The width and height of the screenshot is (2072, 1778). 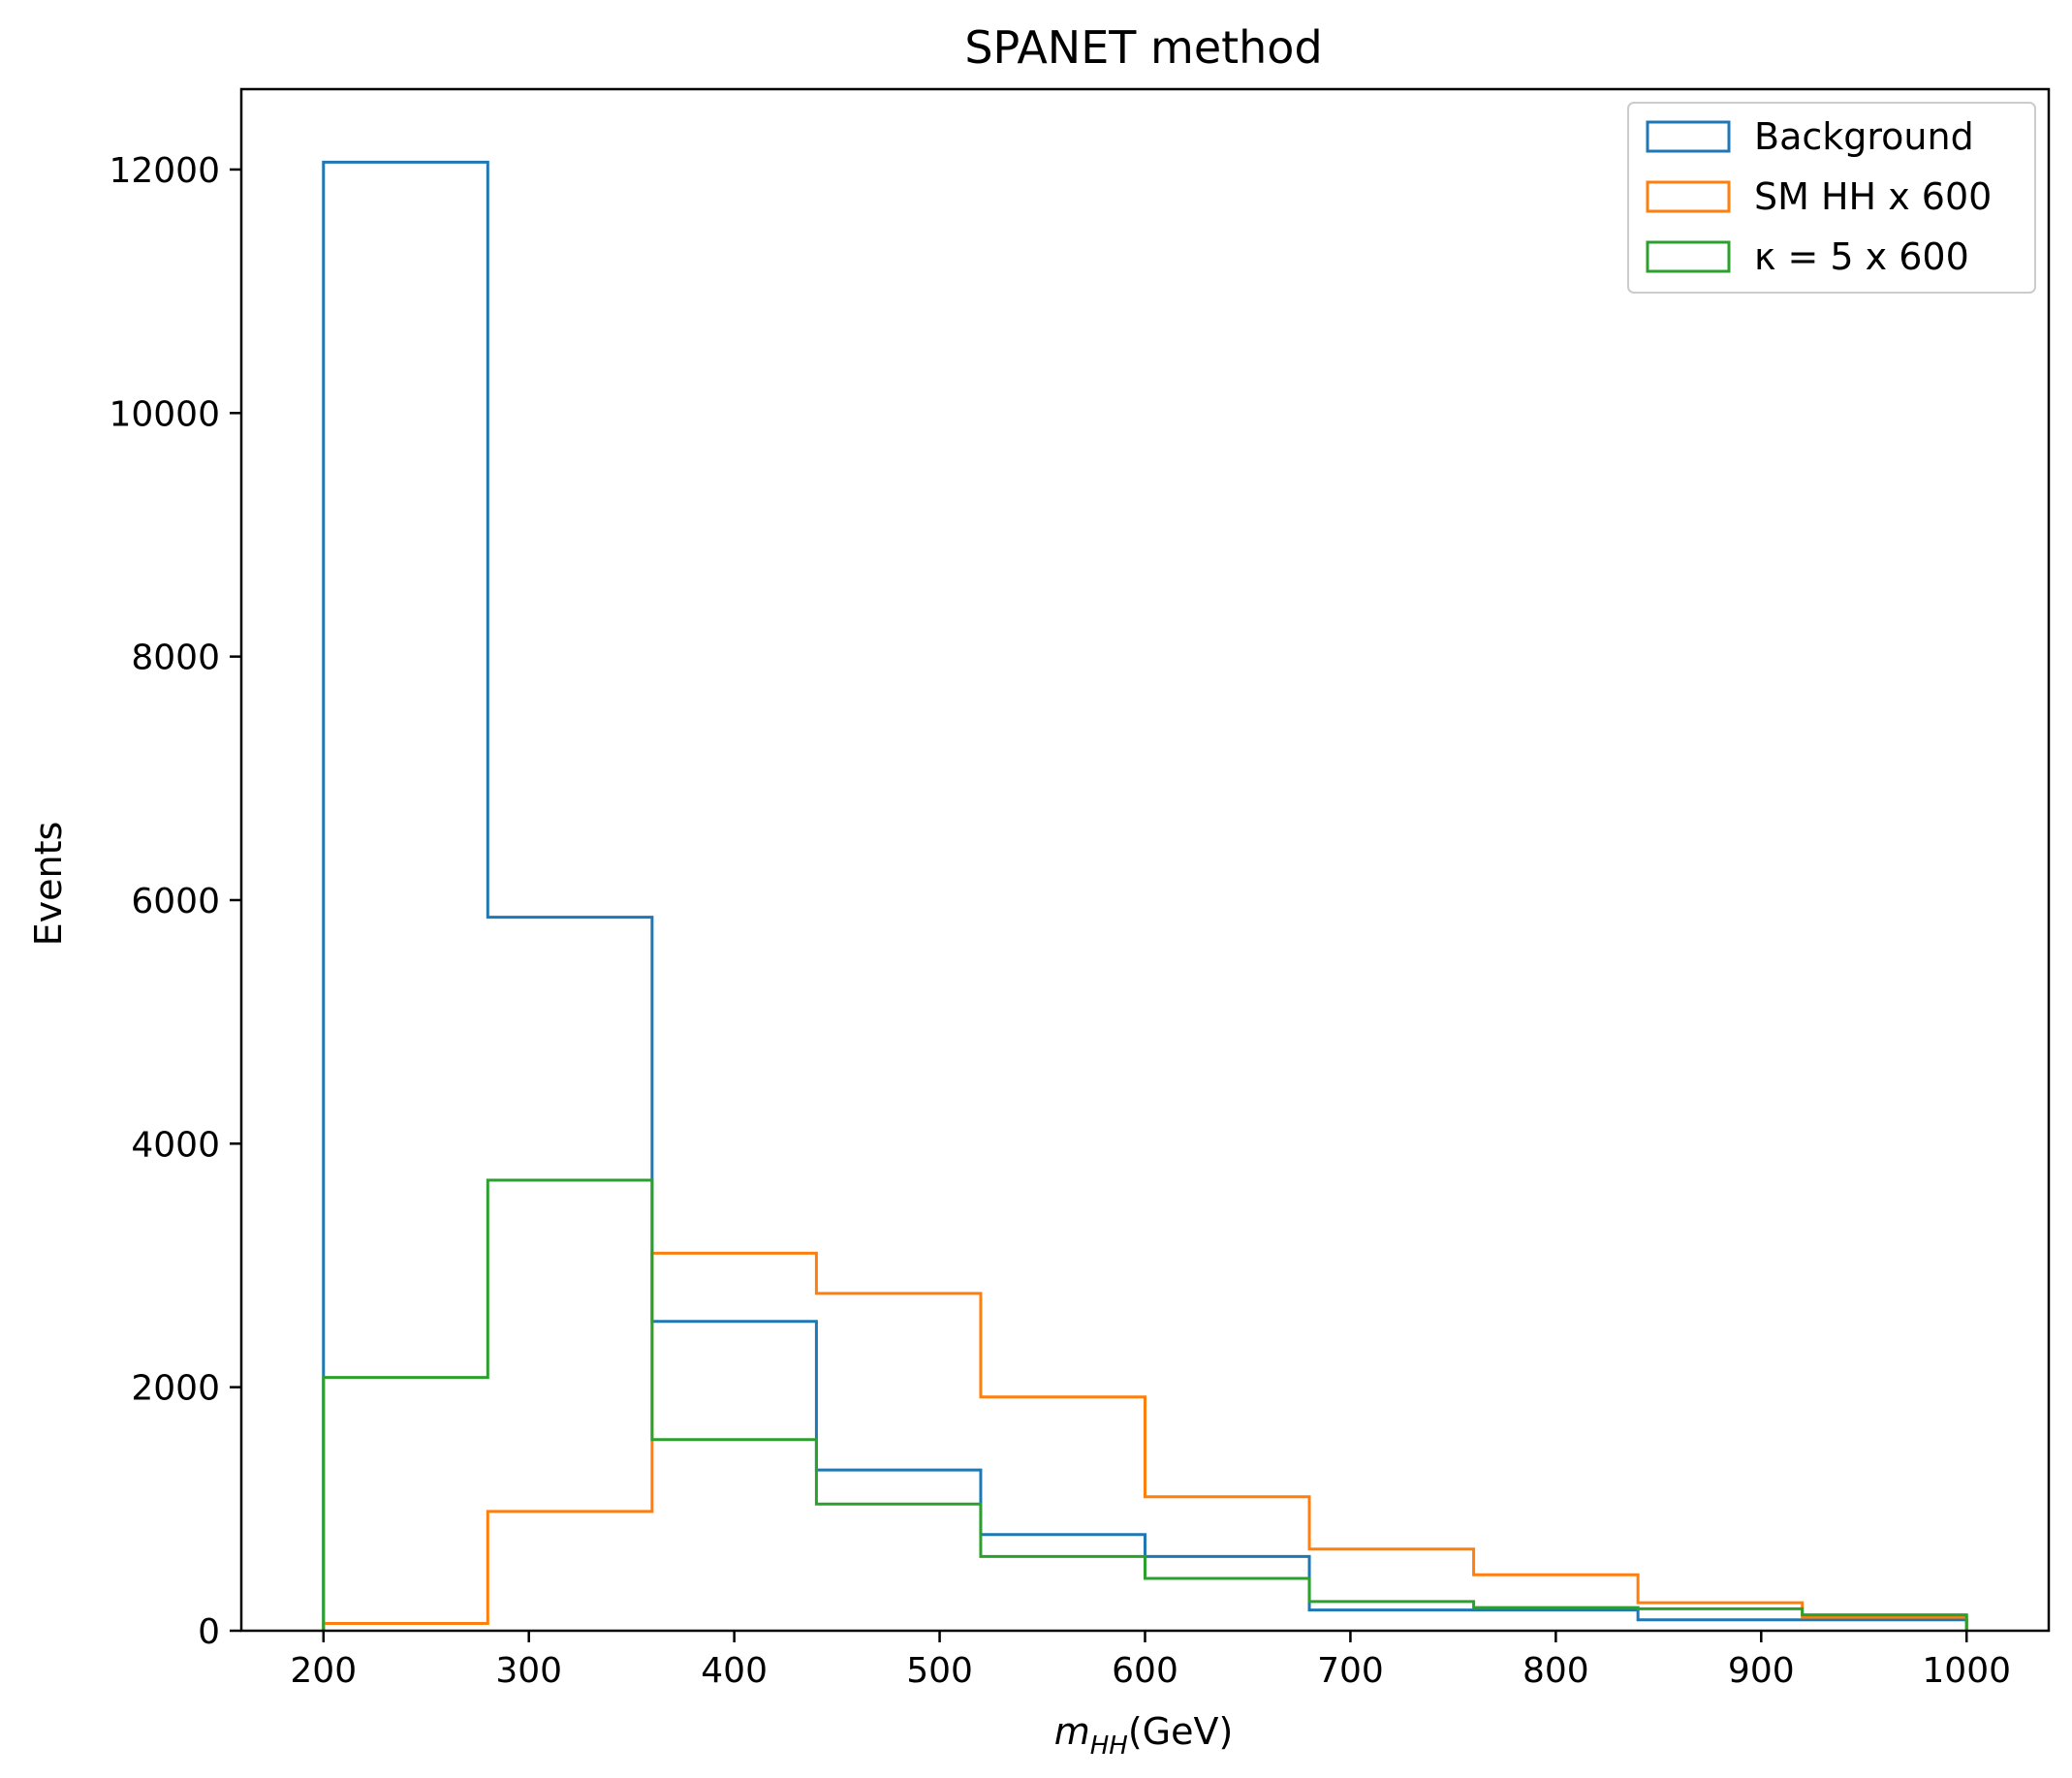 I want to click on y-tick-label: 4000, so click(x=176, y=1145).